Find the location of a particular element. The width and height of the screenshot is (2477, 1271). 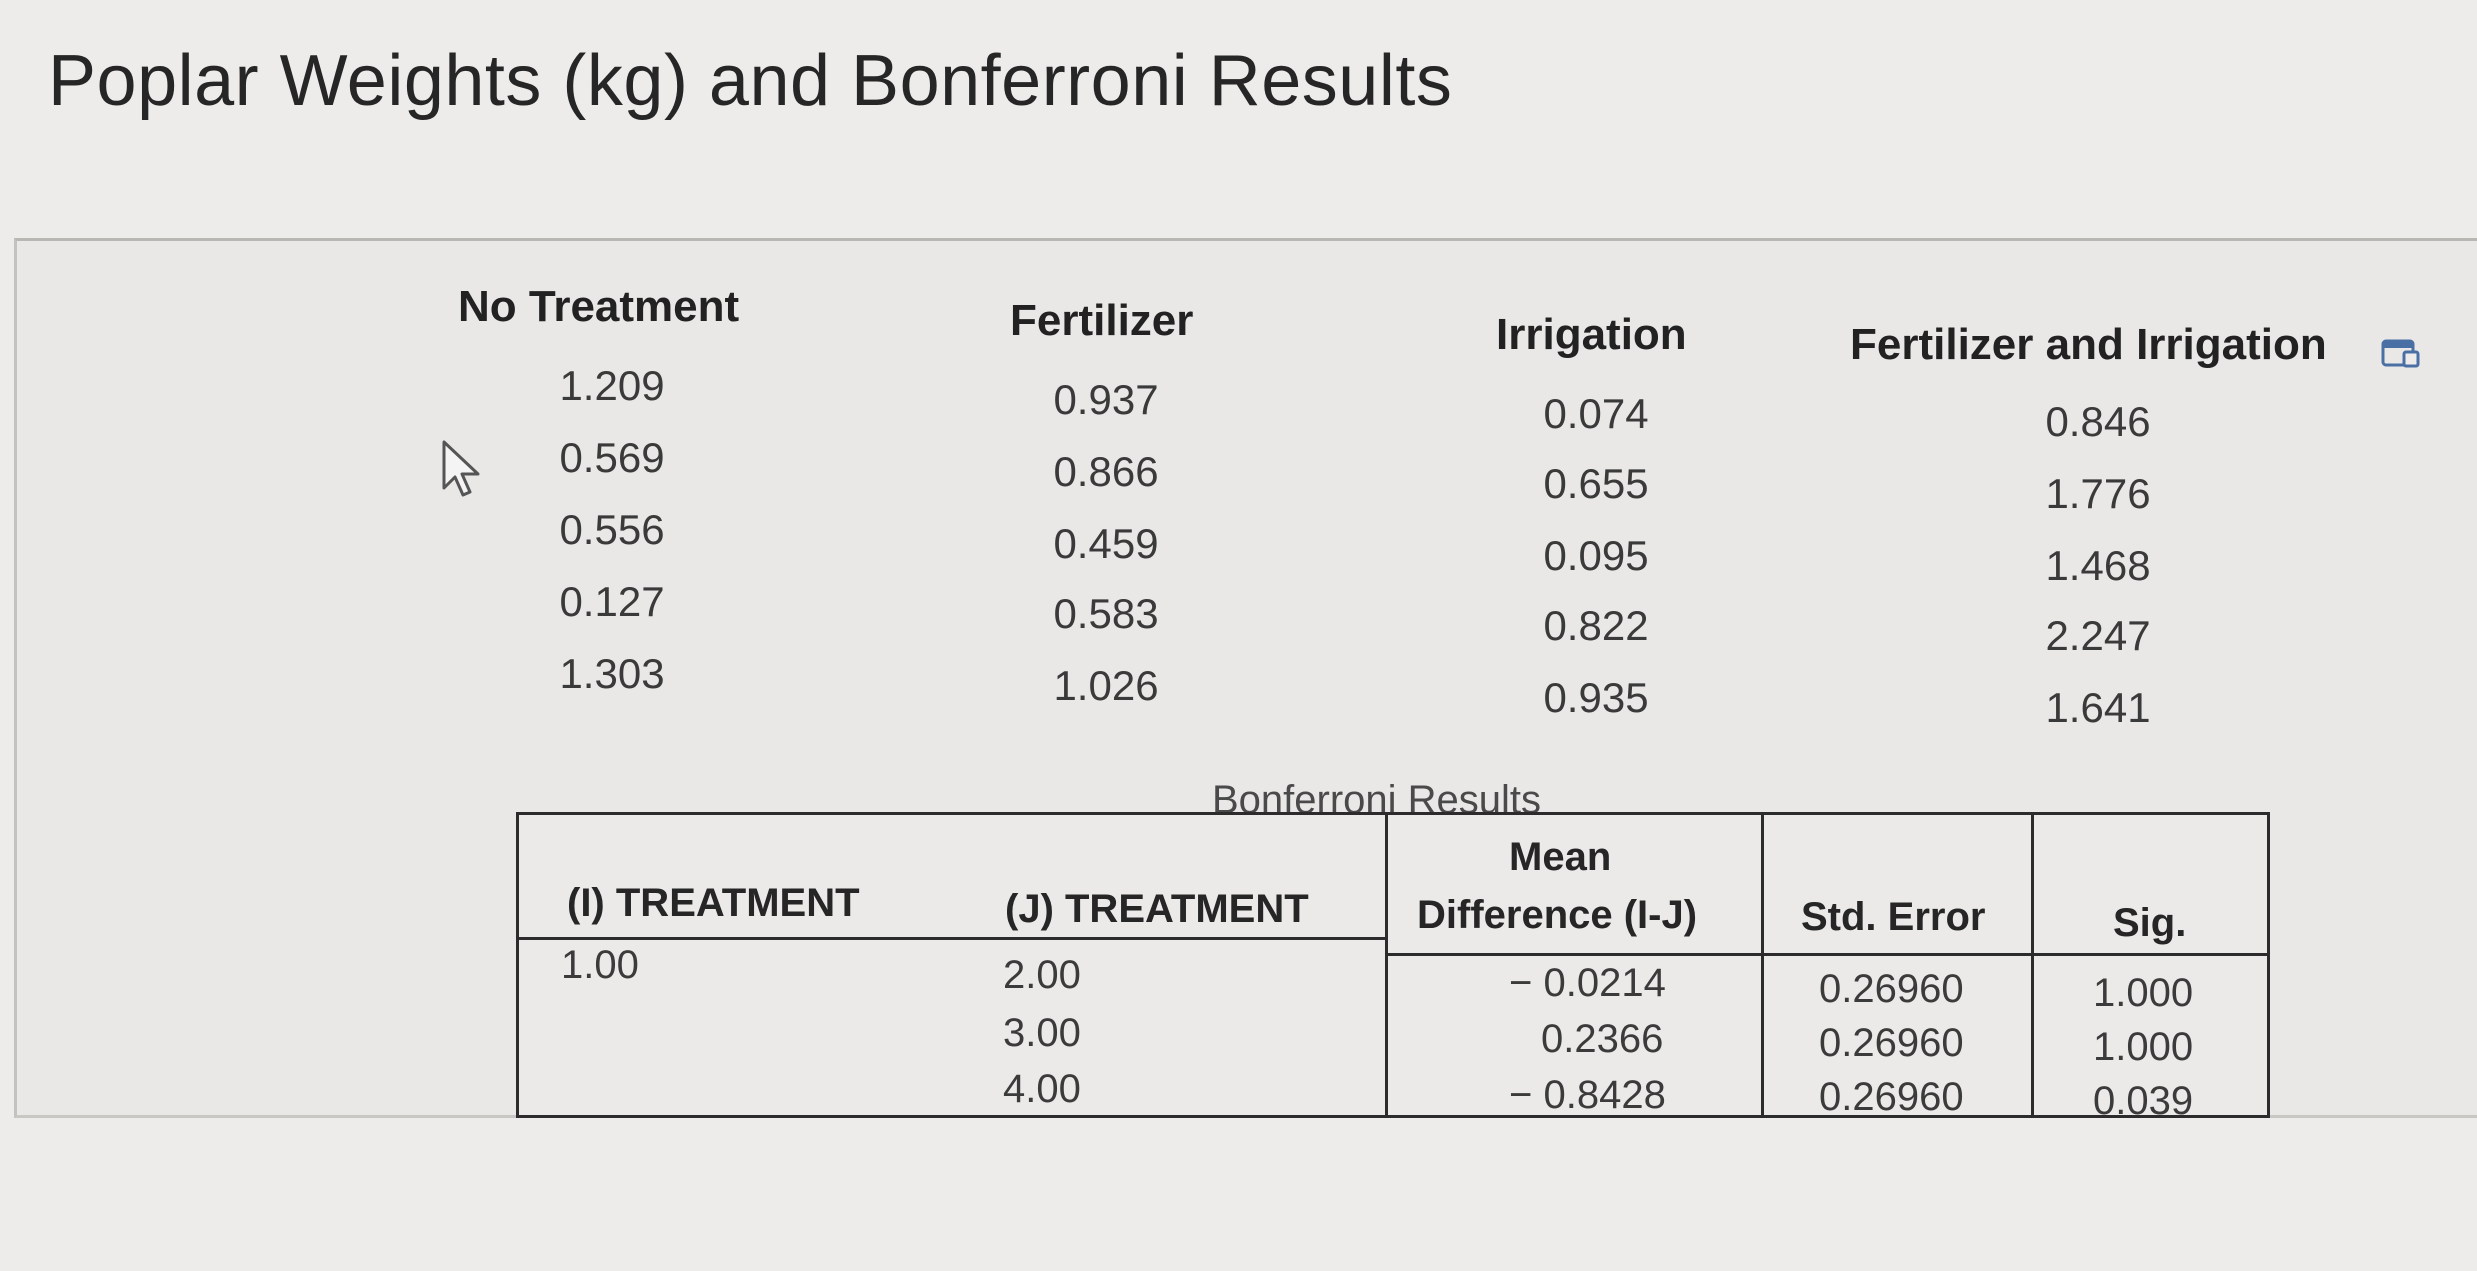

j-treatment-value: 3.00 is located at coordinates (1042, 1033).